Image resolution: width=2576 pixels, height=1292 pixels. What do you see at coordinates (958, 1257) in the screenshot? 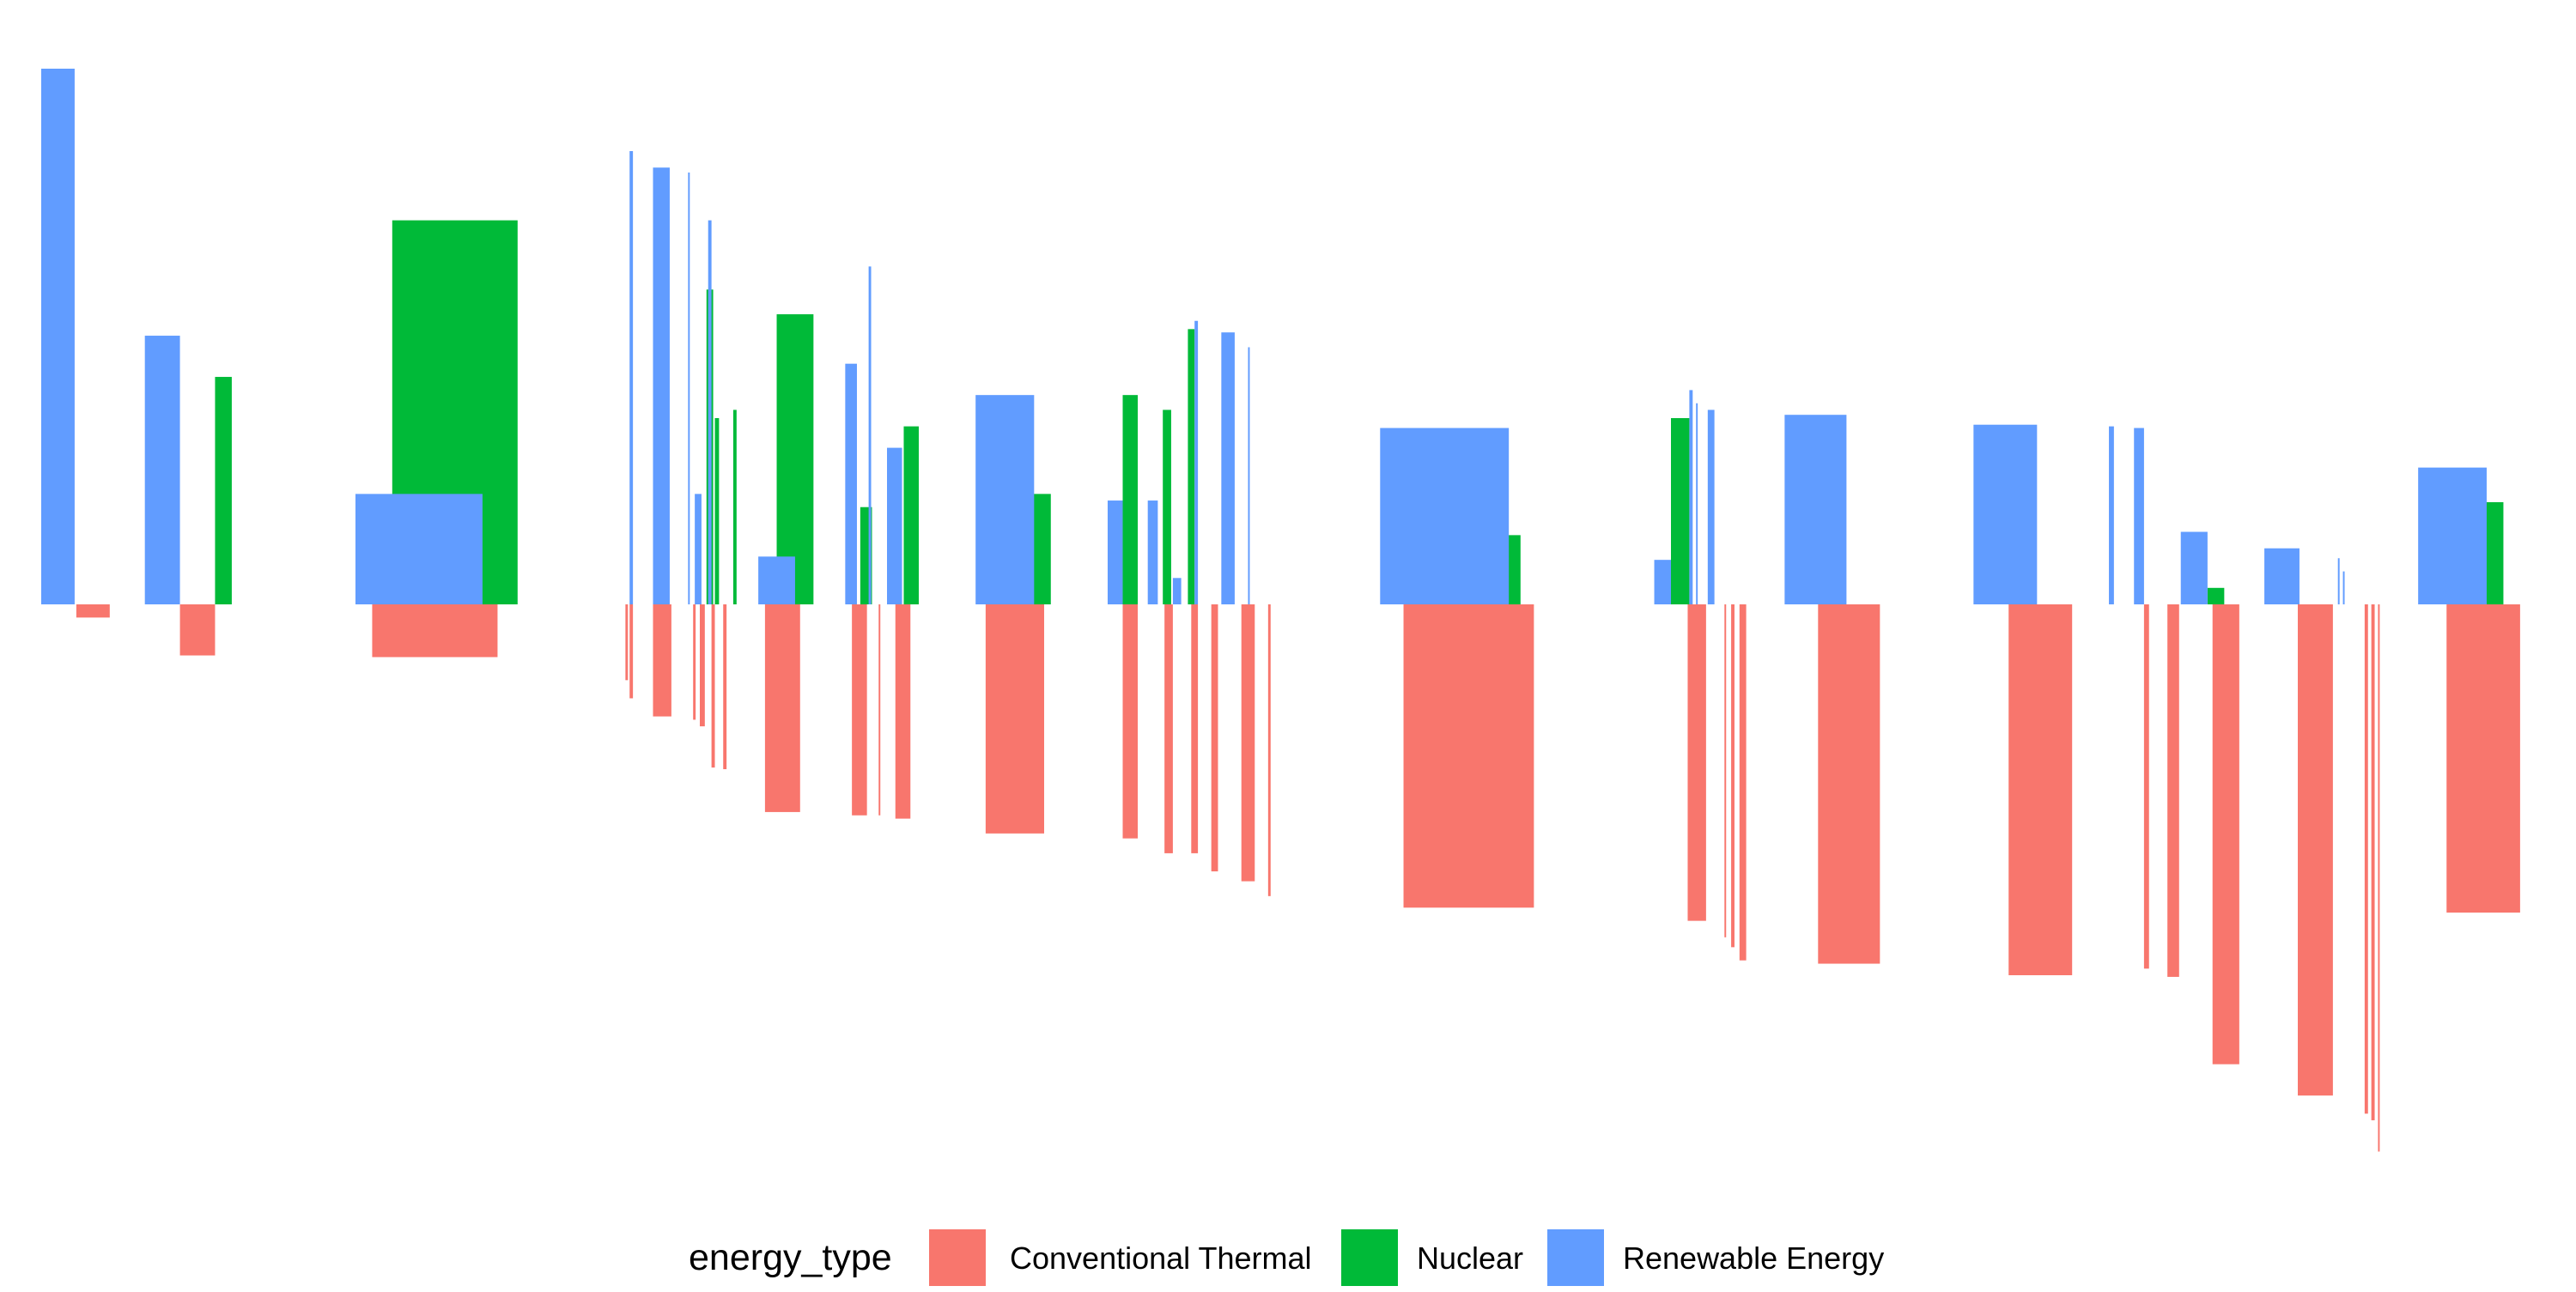
I see `legend-key-conventional-thermal` at bounding box center [958, 1257].